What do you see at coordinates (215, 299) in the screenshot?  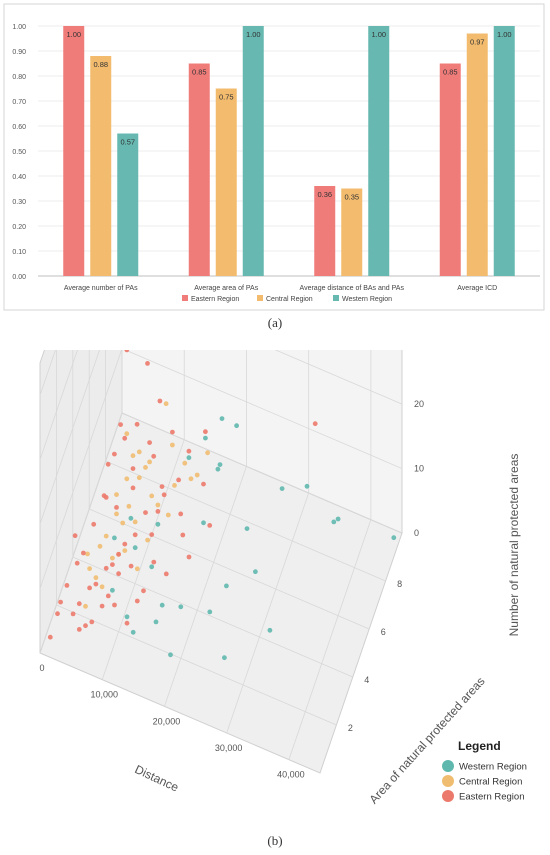 I see `legend-label: Eastern Region` at bounding box center [215, 299].